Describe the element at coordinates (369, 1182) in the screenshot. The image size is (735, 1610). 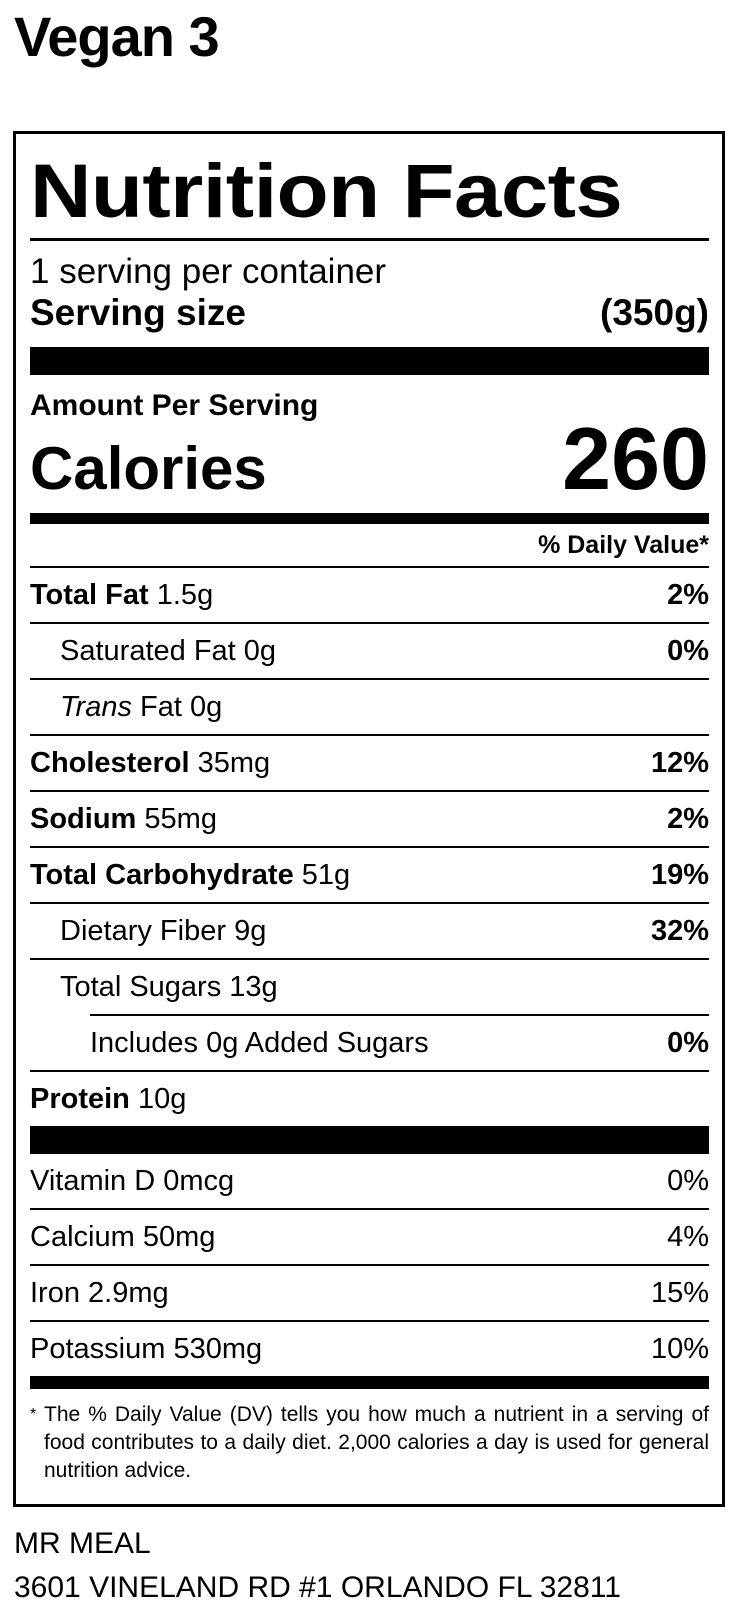
I see `vitamin-row-vitamin-d: Vitamin D 0mcg 0%` at that location.